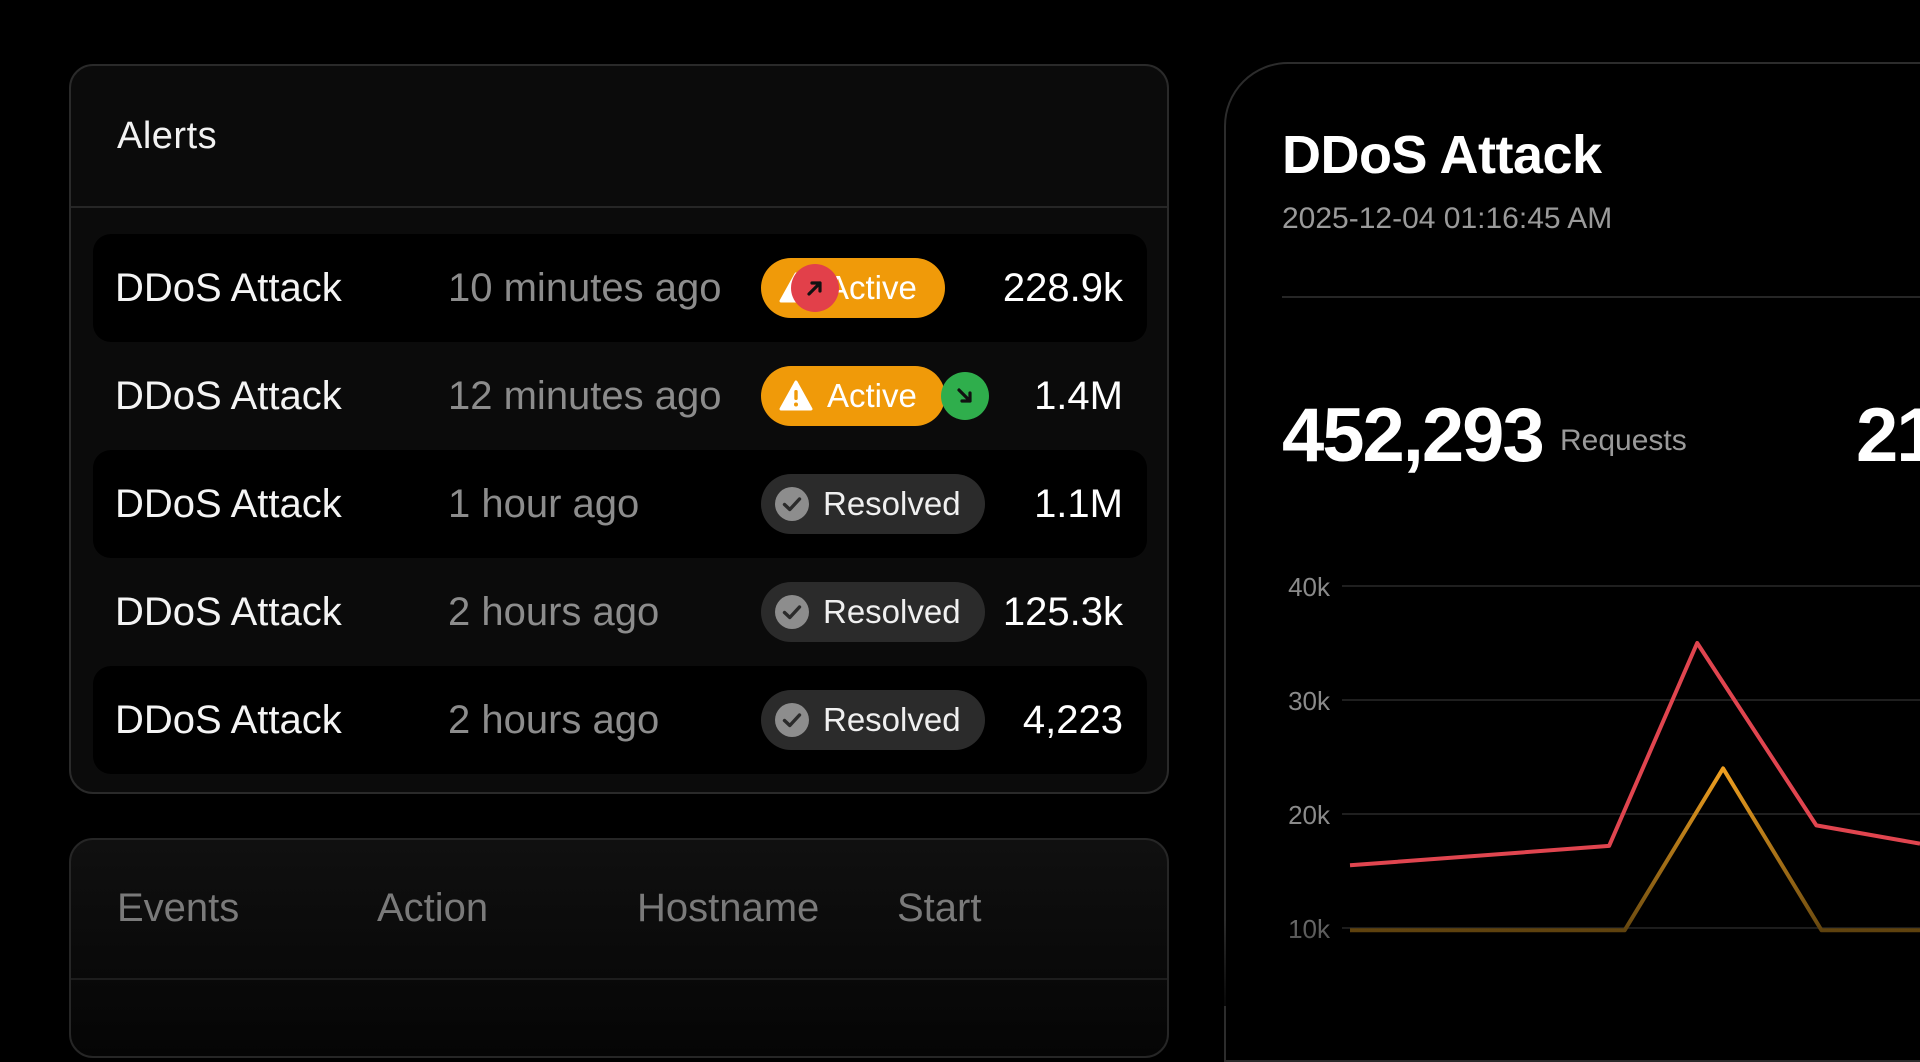  Describe the element at coordinates (585, 287) in the screenshot. I see `alert-time: 10 minutes ago` at that location.